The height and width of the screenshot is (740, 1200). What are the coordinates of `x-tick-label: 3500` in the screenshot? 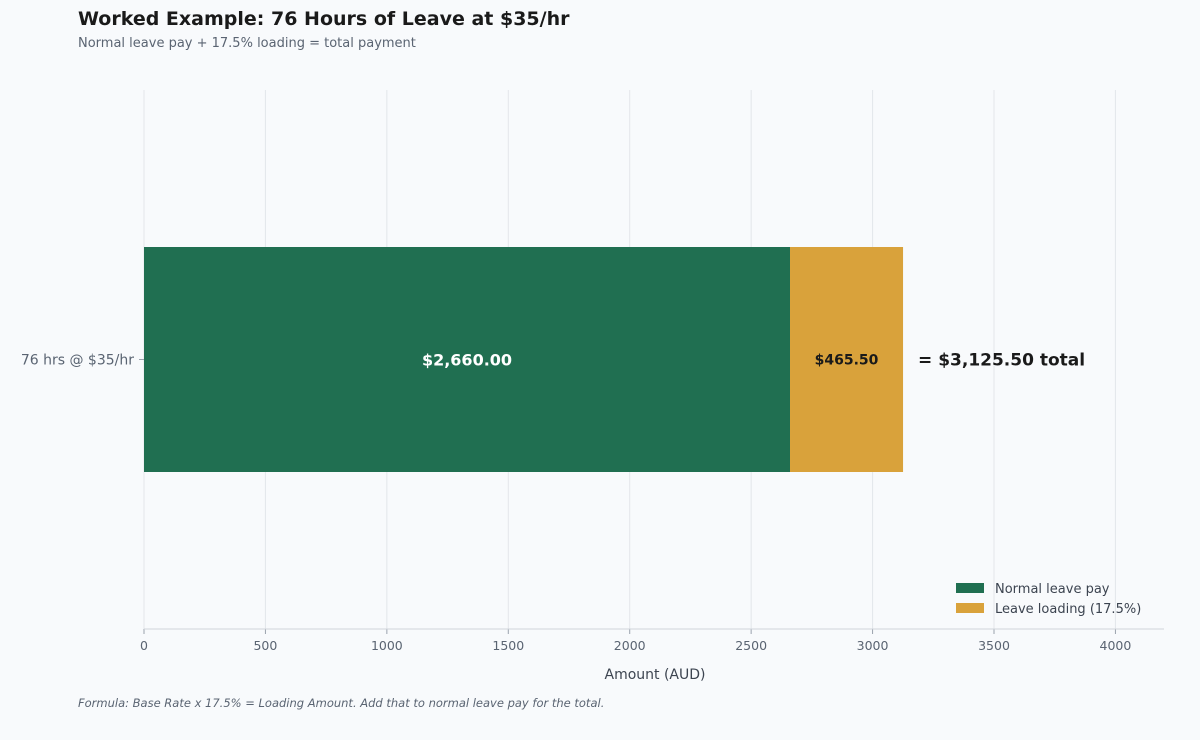 It's located at (994, 645).